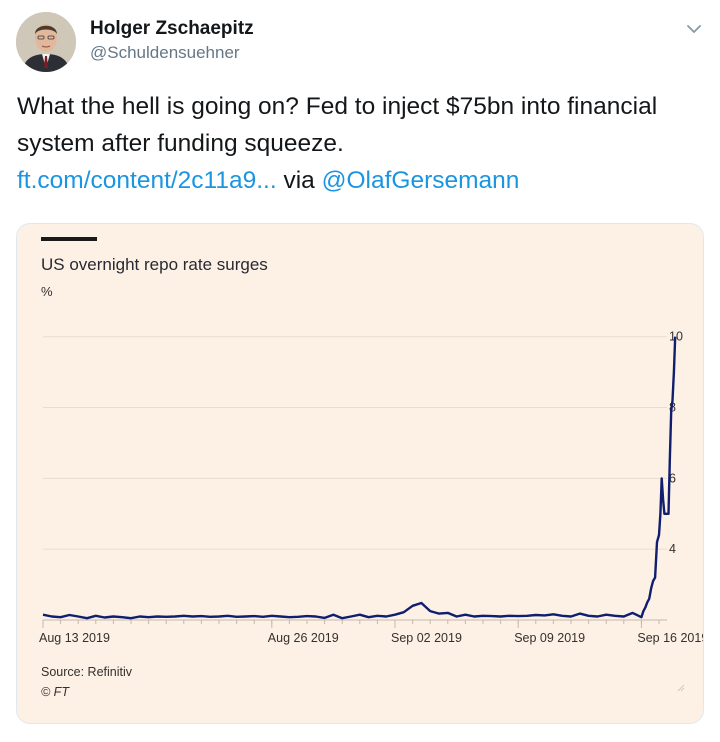 The width and height of the screenshot is (720, 742). I want to click on avatar-photo, so click(46, 42).